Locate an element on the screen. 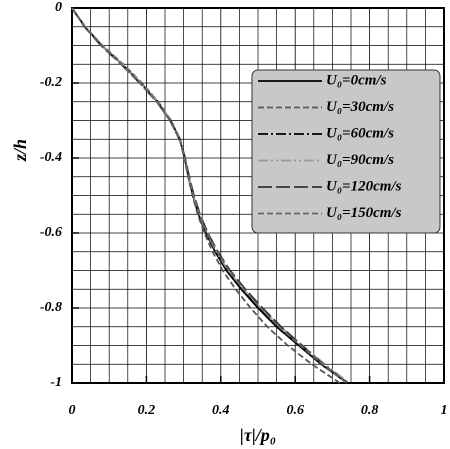 The width and height of the screenshot is (450, 449). legend-label: U₀=60cm/s is located at coordinates (360, 133).